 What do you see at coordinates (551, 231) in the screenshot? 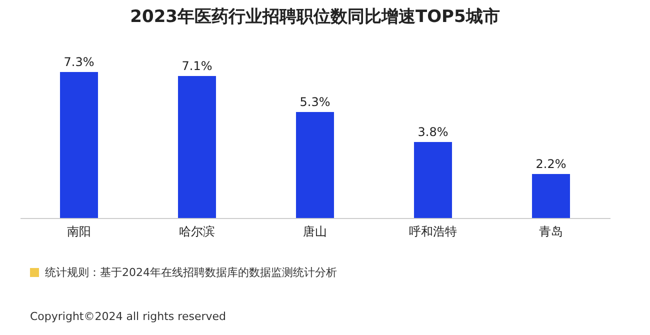
I see `x-tick-label: 青岛` at bounding box center [551, 231].